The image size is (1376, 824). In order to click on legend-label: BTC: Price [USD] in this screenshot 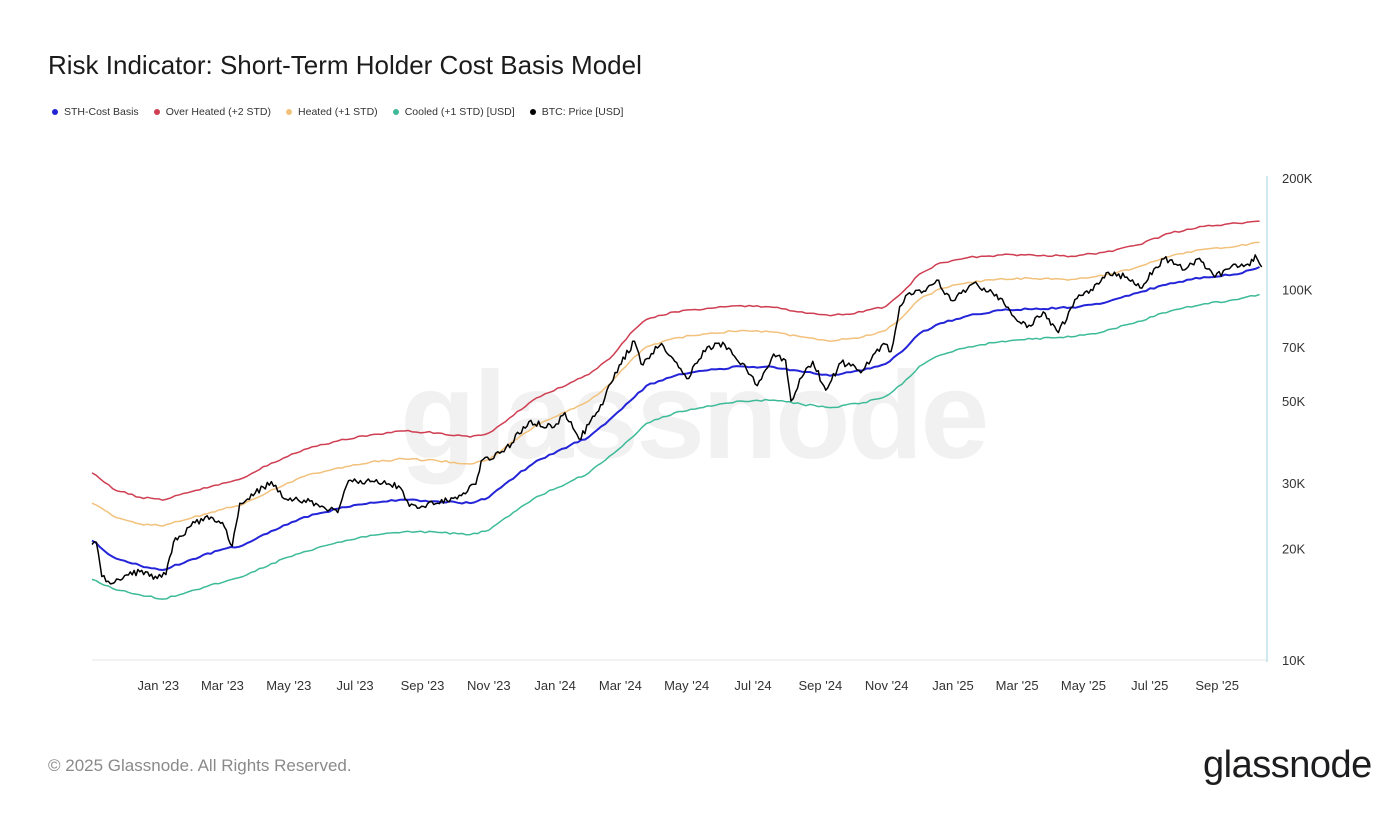, I will do `click(582, 112)`.